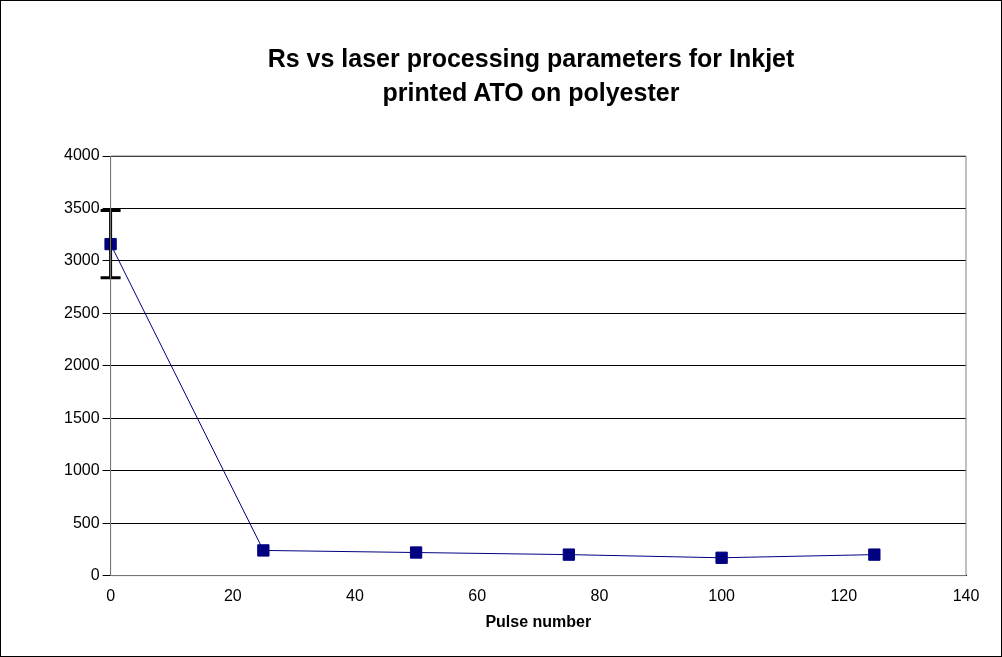 The width and height of the screenshot is (1002, 657). What do you see at coordinates (86, 522) in the screenshot?
I see `y-tick-label: 500` at bounding box center [86, 522].